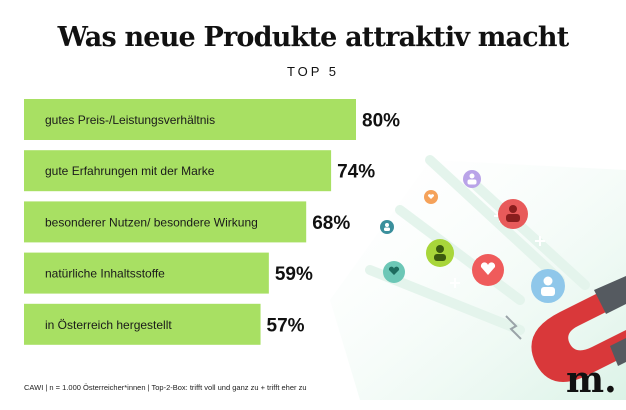  What do you see at coordinates (331, 223) in the screenshot?
I see `bar-value-label: 68%` at bounding box center [331, 223].